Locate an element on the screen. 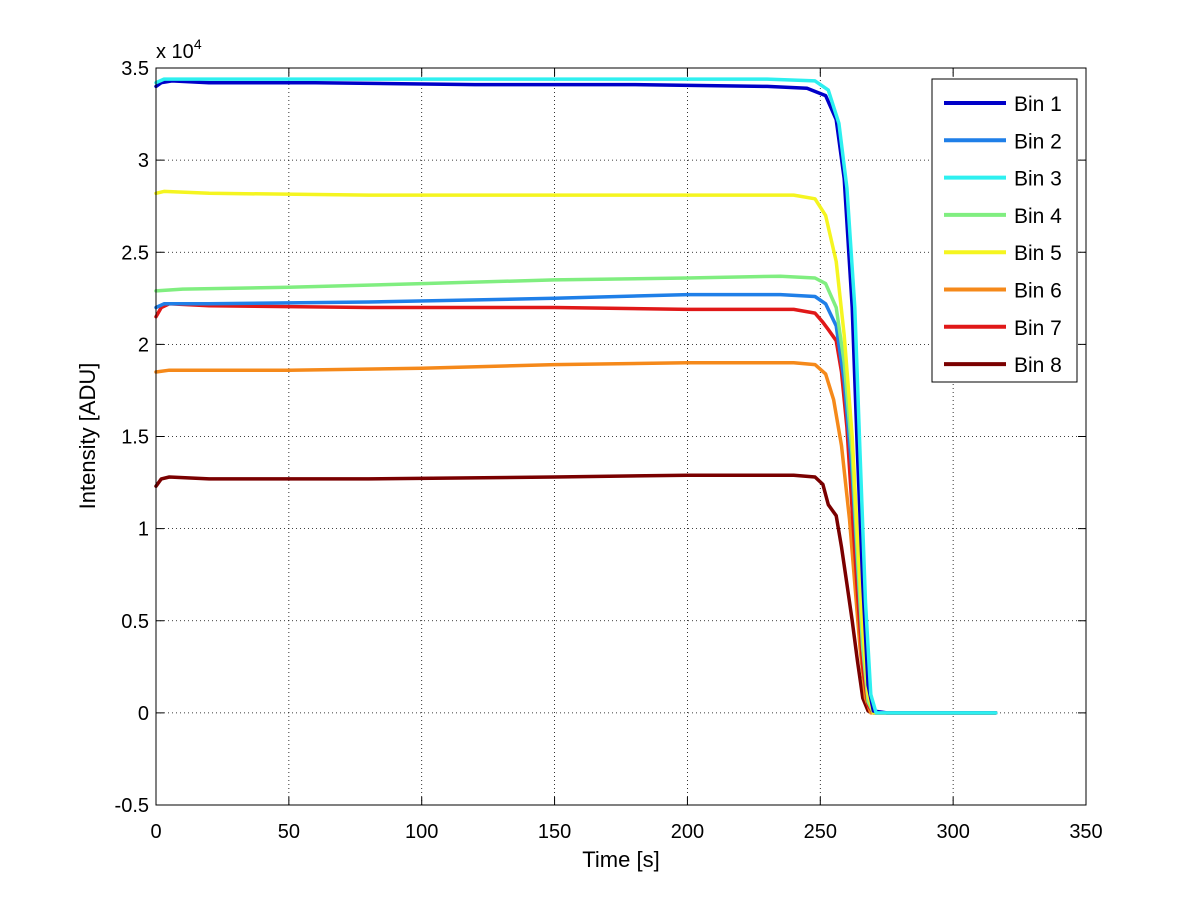  y-axis-label: Intensity [ADU] is located at coordinates (87, 436).